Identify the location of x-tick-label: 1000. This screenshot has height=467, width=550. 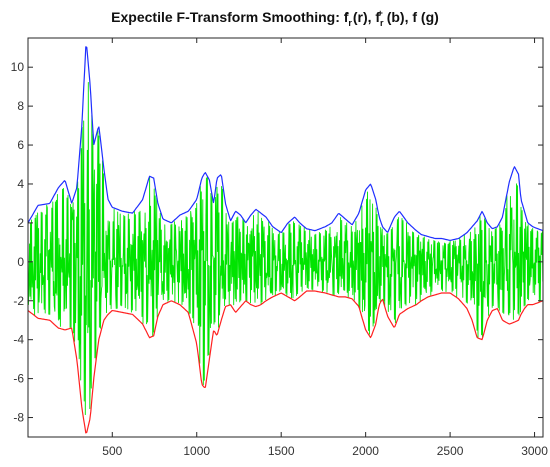
(196, 451).